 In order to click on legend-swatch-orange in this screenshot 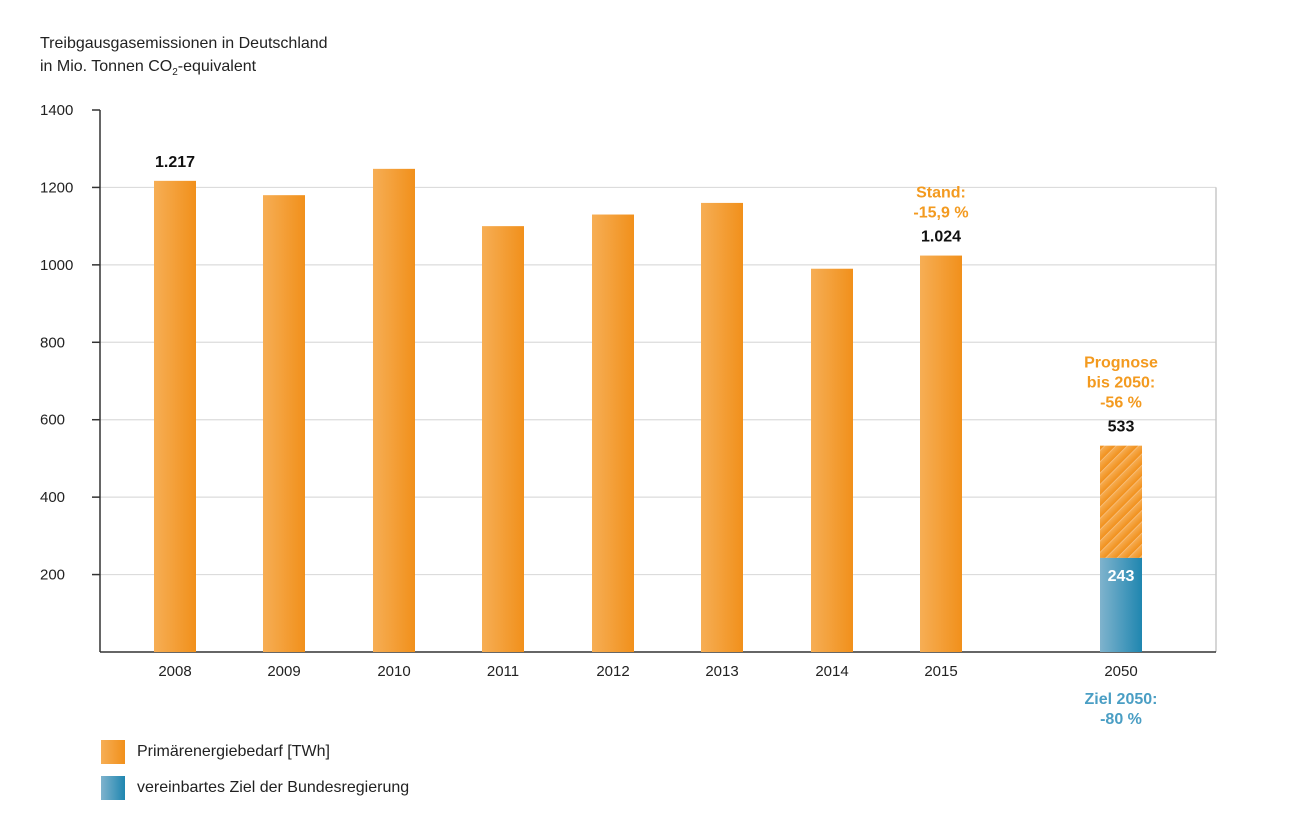, I will do `click(113, 752)`.